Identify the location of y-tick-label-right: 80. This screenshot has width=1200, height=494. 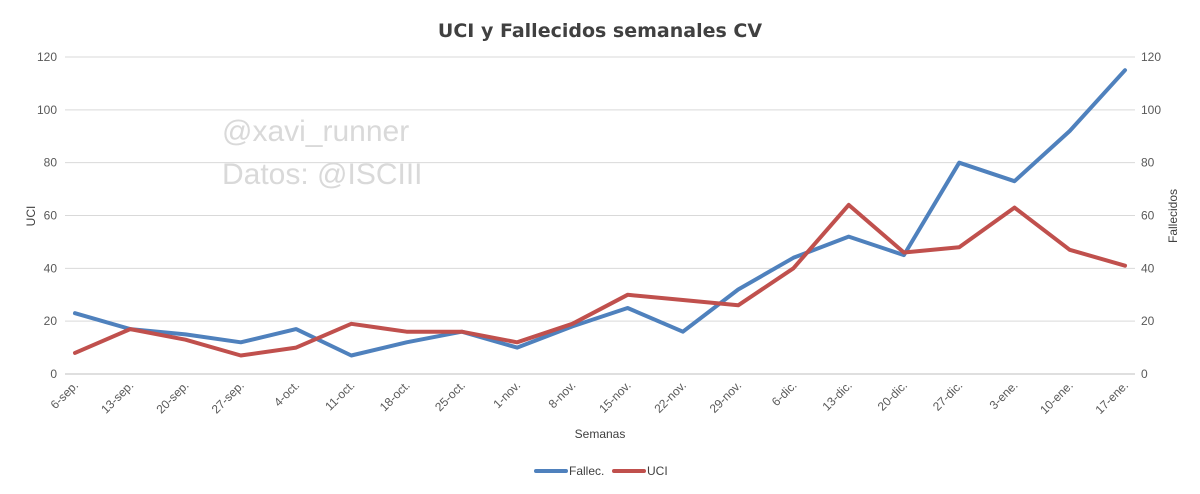
(1148, 163).